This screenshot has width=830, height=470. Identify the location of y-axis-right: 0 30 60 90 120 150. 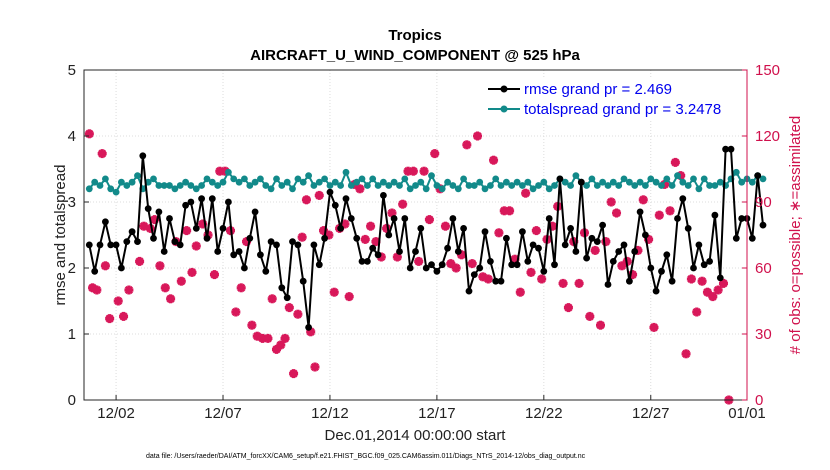
(761, 235).